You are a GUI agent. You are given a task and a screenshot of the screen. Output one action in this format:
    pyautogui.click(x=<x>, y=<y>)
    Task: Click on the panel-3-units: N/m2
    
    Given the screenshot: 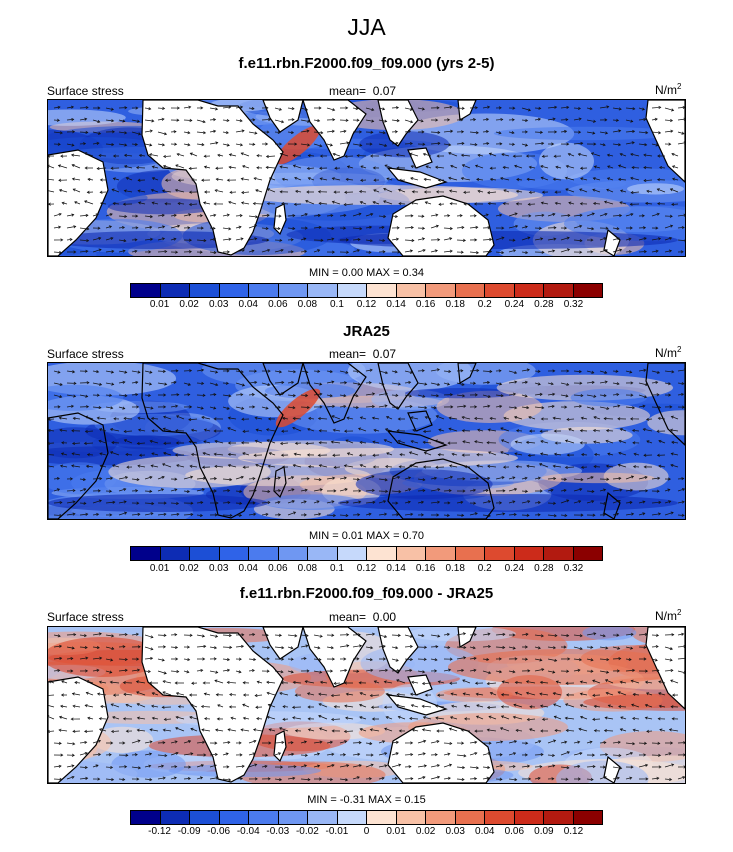 What is the action you would take?
    pyautogui.click(x=668, y=615)
    